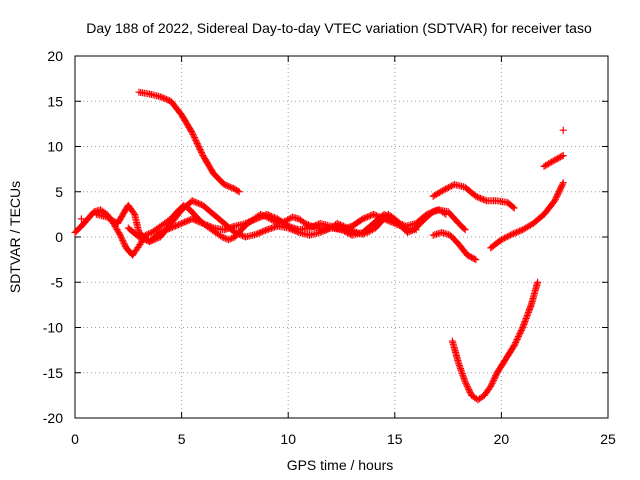 This screenshot has width=640, height=480. Describe the element at coordinates (53, 328) in the screenshot. I see `y-tick-label: -10` at that location.